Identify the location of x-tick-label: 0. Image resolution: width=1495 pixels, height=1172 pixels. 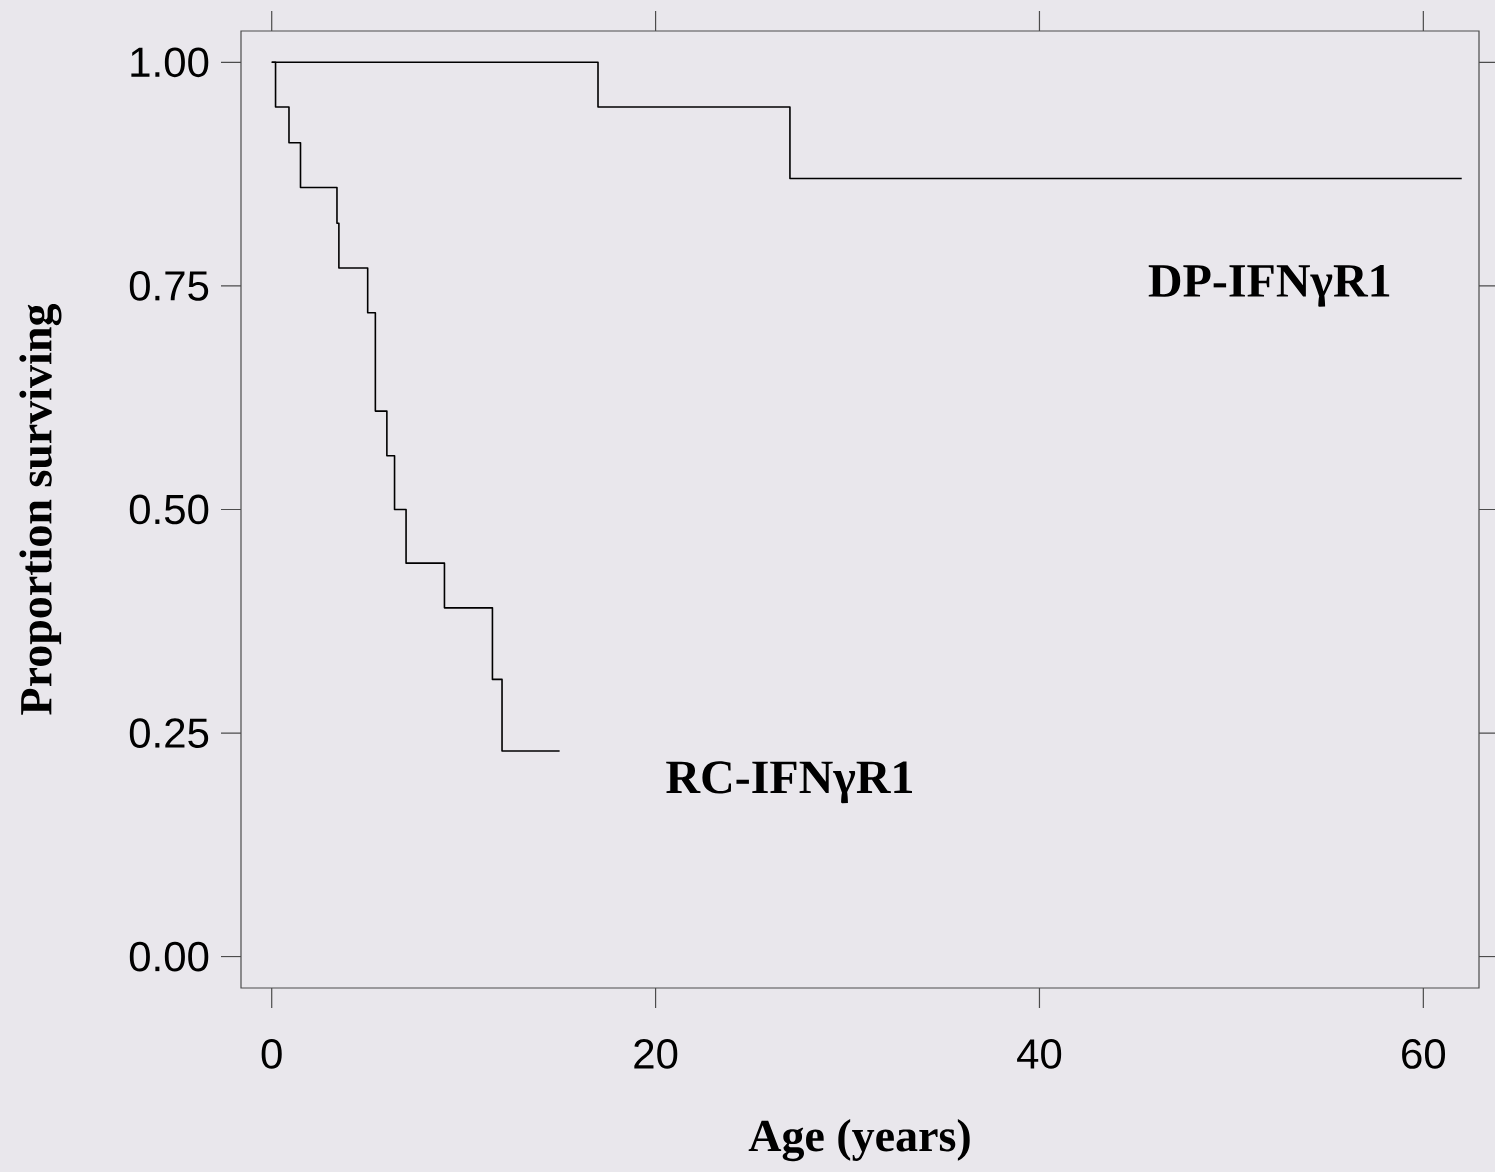
(271, 1054).